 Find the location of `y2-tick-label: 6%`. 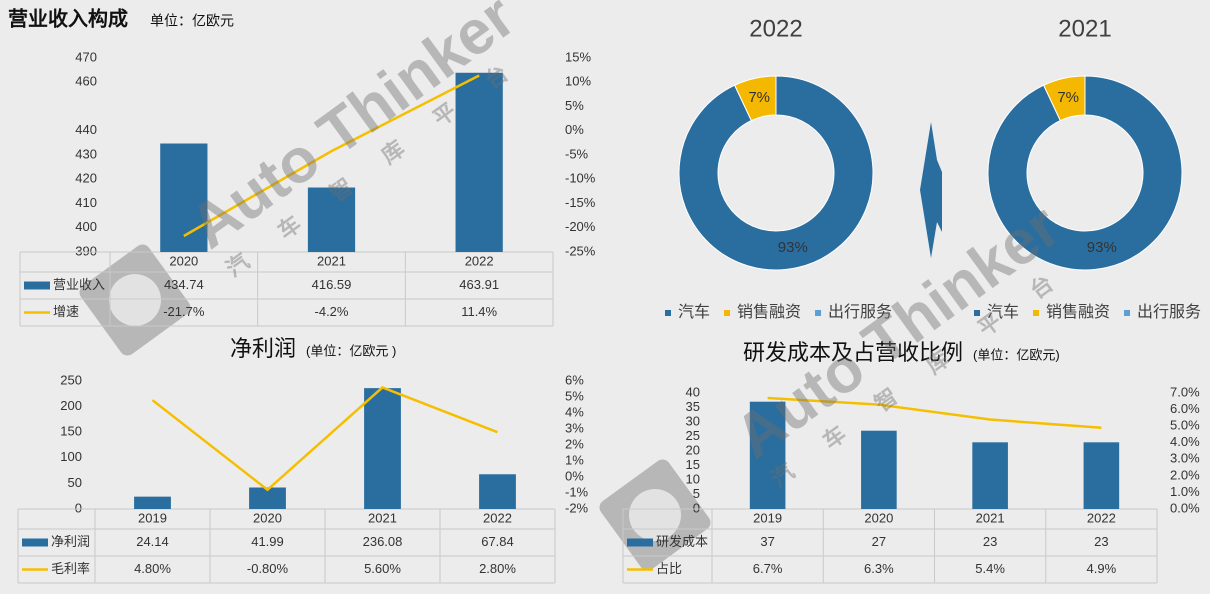

y2-tick-label: 6% is located at coordinates (574, 379).